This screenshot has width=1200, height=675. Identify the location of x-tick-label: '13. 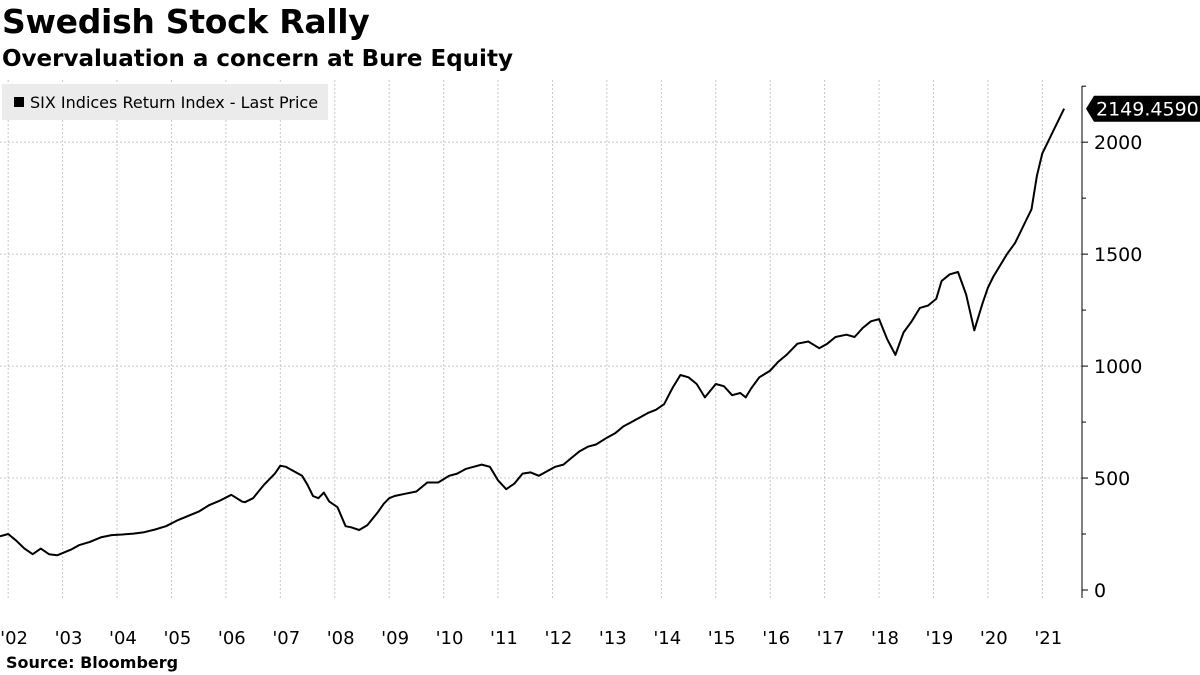
(613, 638).